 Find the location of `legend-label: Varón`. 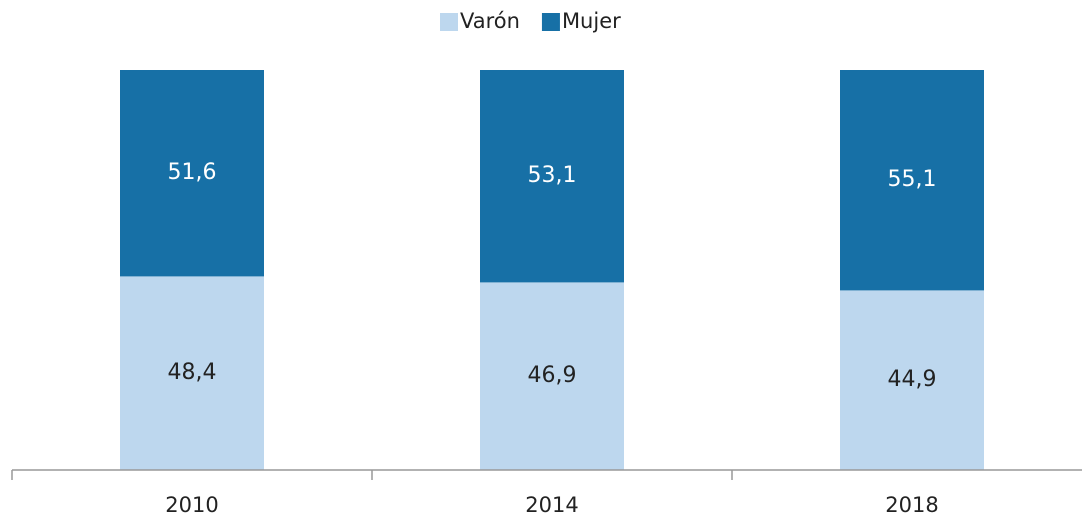

legend-label: Varón is located at coordinates (490, 21).